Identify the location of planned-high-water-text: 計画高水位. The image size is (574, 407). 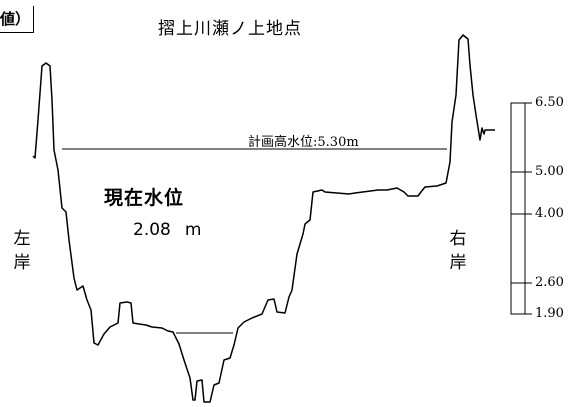
(281, 142).